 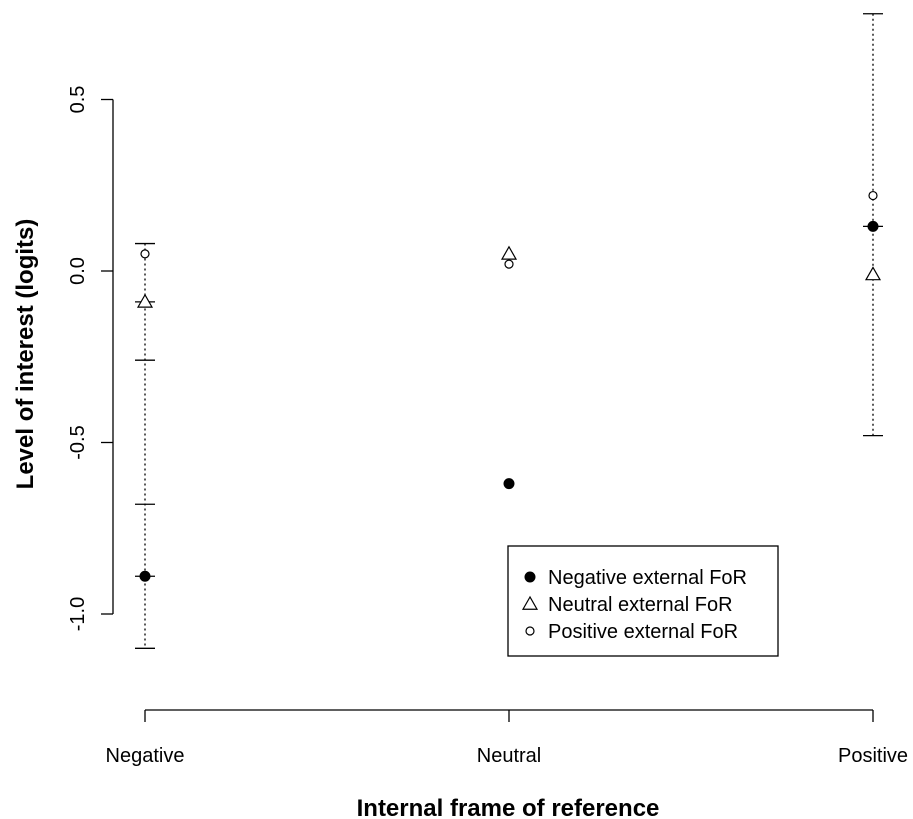 I want to click on legend-label-neutral-external-for: Neutral external FoR, so click(x=640, y=605).